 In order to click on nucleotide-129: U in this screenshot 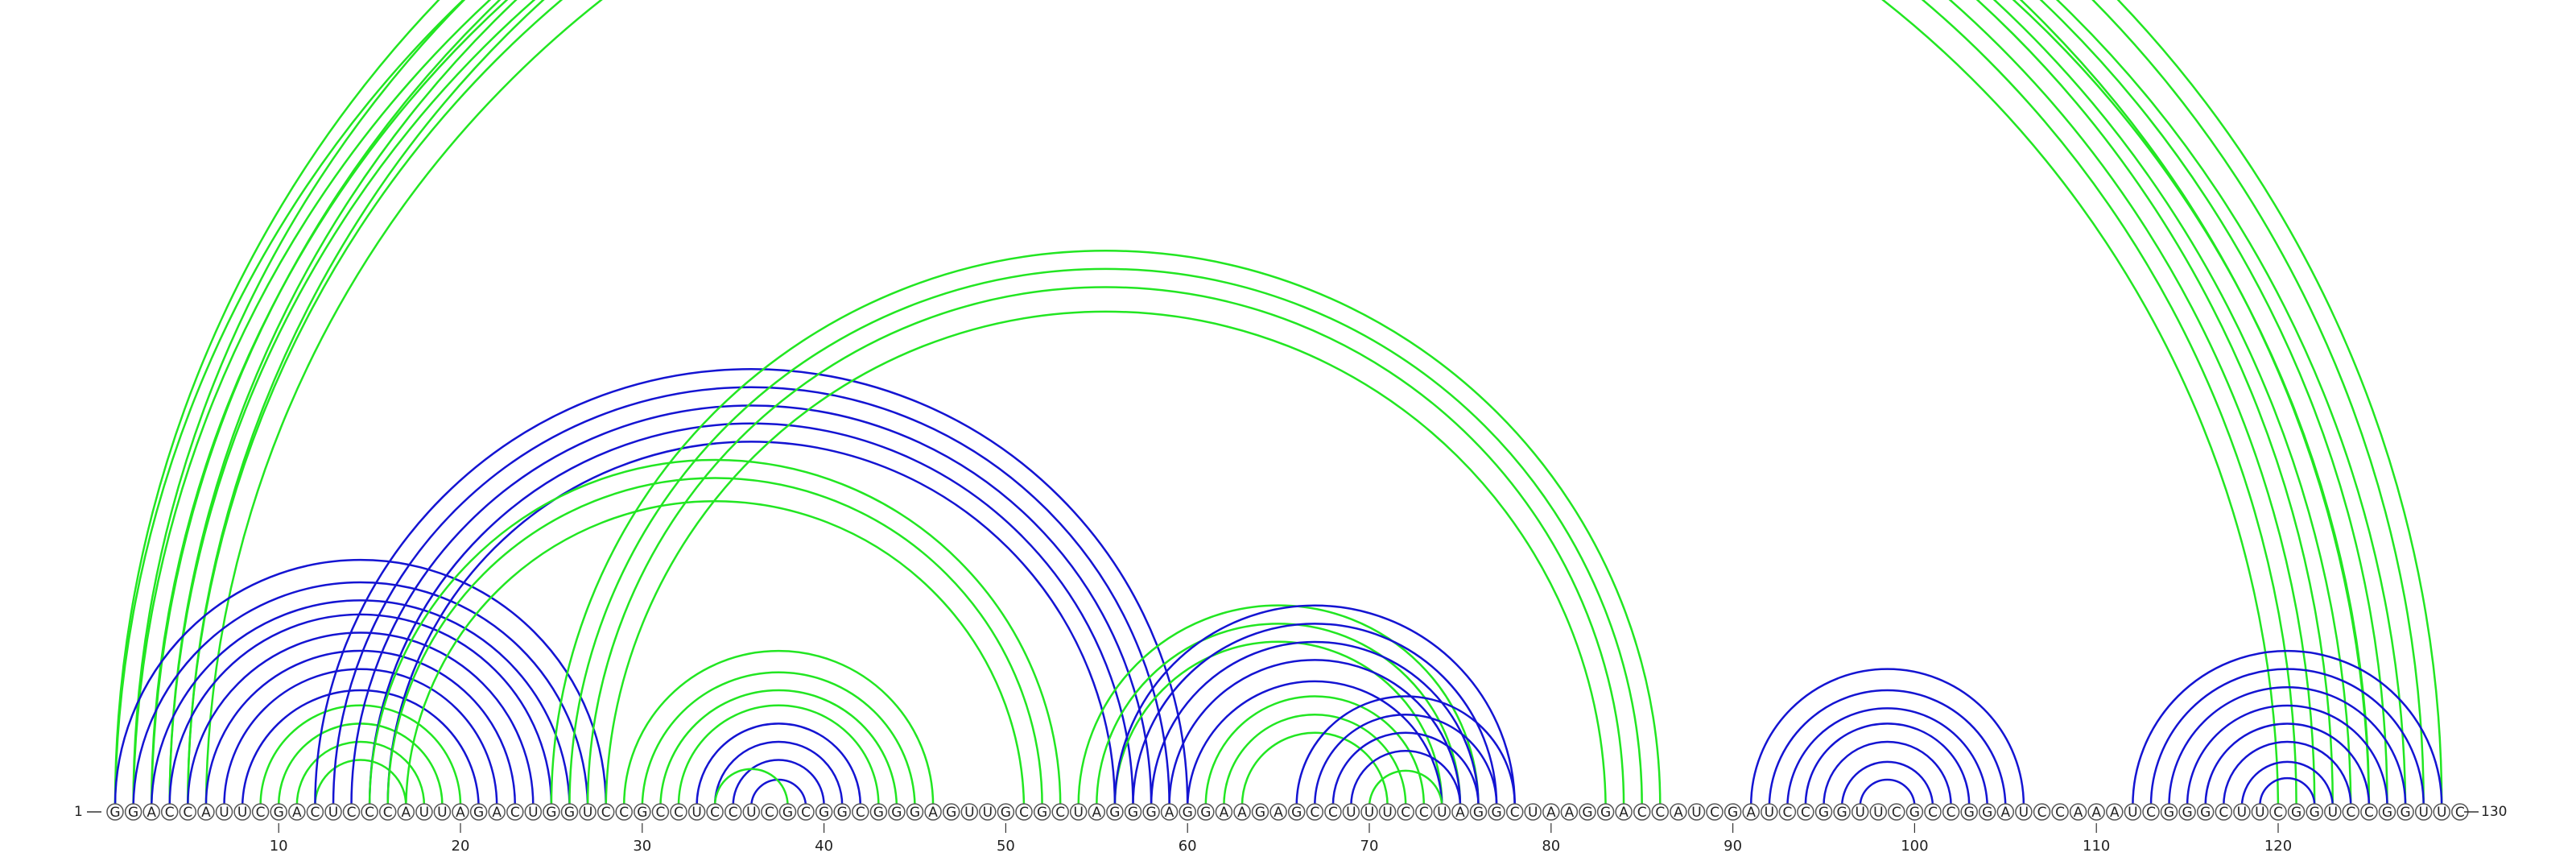, I will do `click(2442, 812)`.